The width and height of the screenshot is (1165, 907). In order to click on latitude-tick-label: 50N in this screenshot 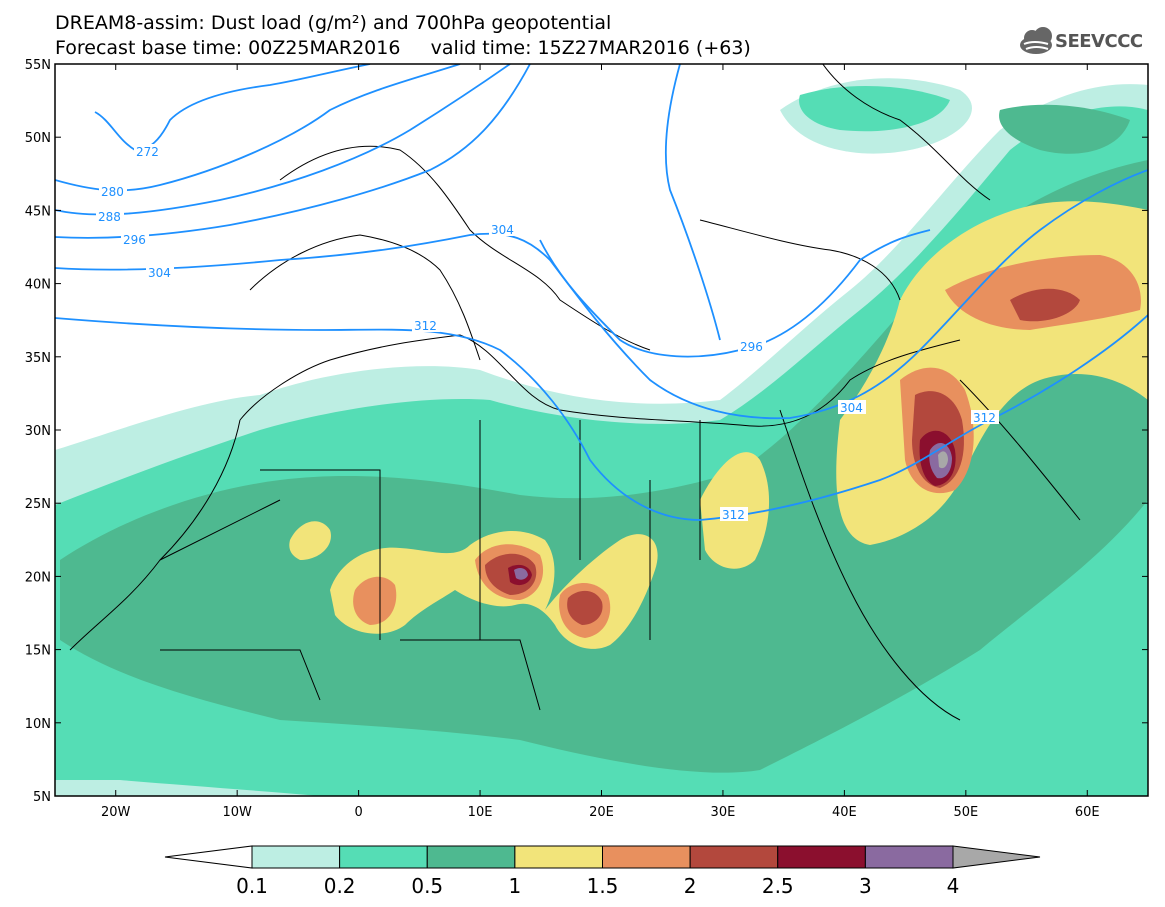, I will do `click(38, 138)`.